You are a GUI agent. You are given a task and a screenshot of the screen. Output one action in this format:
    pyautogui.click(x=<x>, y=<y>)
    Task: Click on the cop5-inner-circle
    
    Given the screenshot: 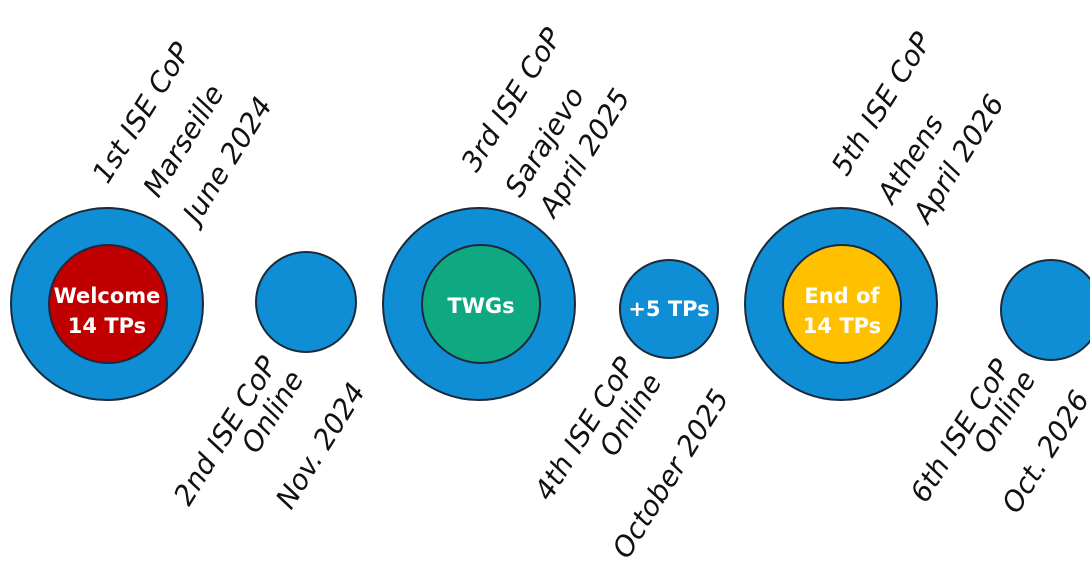 What is the action you would take?
    pyautogui.click(x=842, y=304)
    